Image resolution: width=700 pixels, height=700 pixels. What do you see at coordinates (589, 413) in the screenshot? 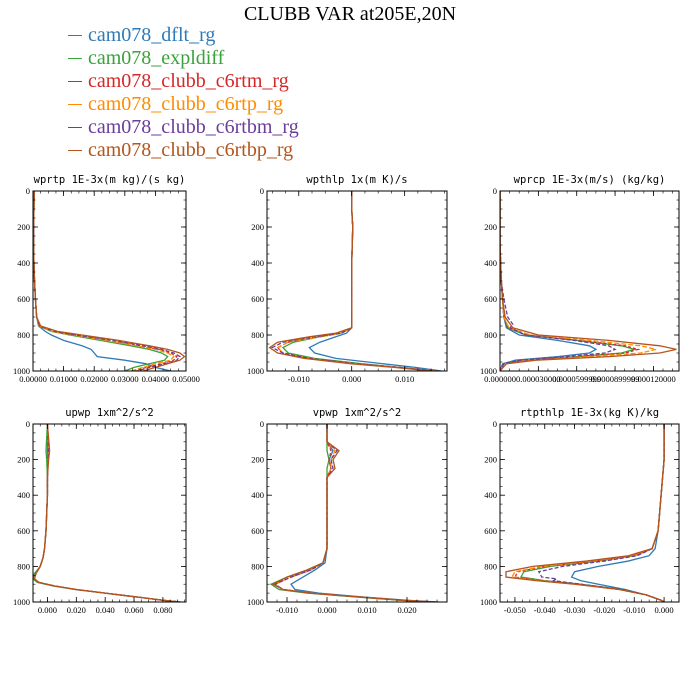
I see `chart-title: rtpthlp 1E-3x(kg K)/kg` at bounding box center [589, 413].